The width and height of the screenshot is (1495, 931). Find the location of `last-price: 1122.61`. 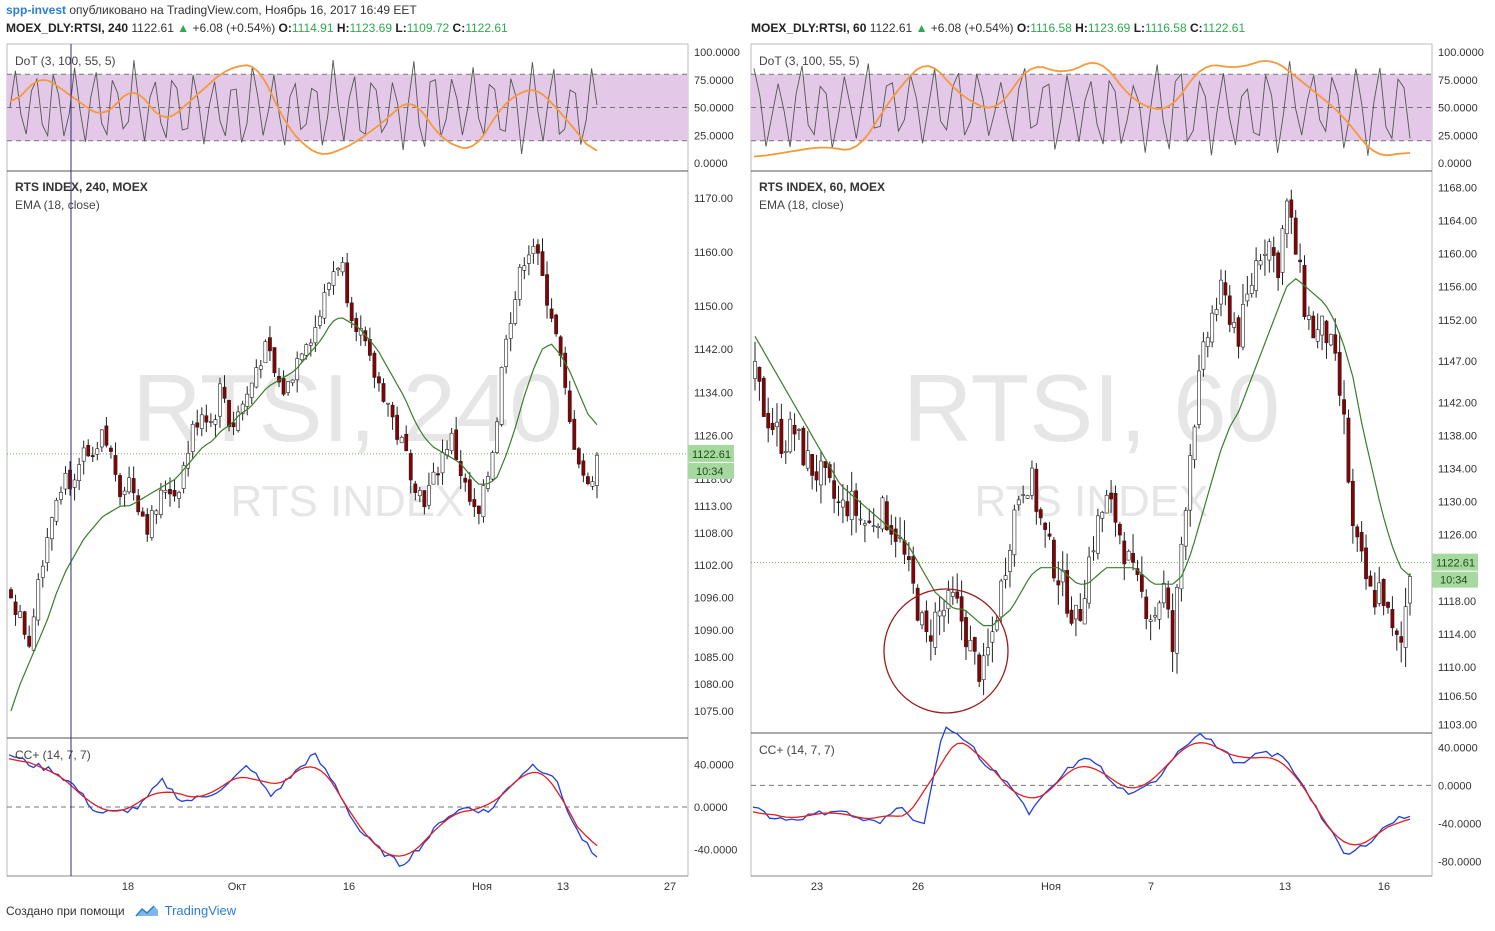

last-price: 1122.61 is located at coordinates (152, 28).